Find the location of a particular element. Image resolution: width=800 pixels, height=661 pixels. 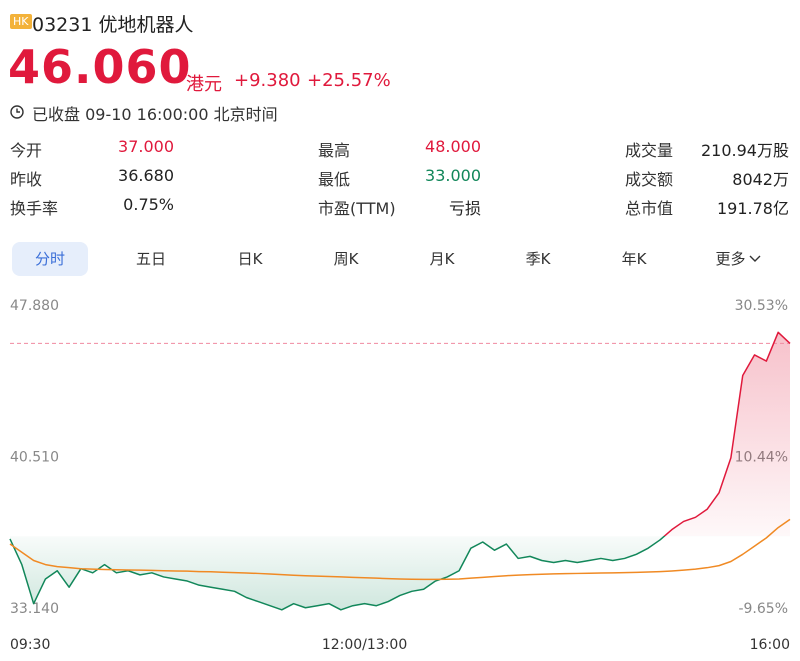

y2-tick-label: 30.53% is located at coordinates (761, 306).